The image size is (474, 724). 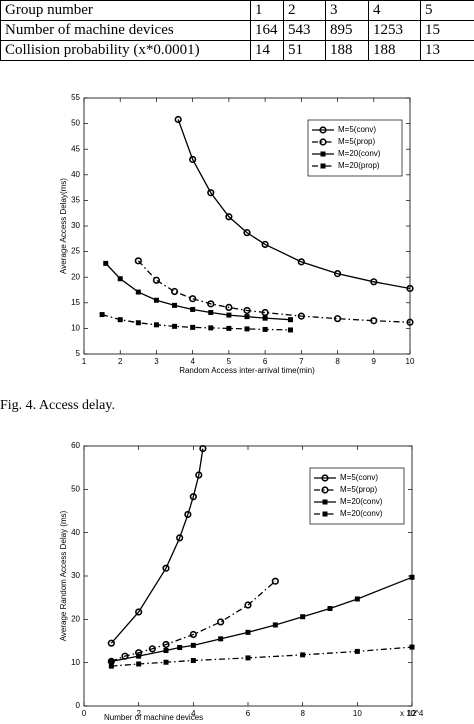 I want to click on table-cell: 543, so click(x=304, y=30).